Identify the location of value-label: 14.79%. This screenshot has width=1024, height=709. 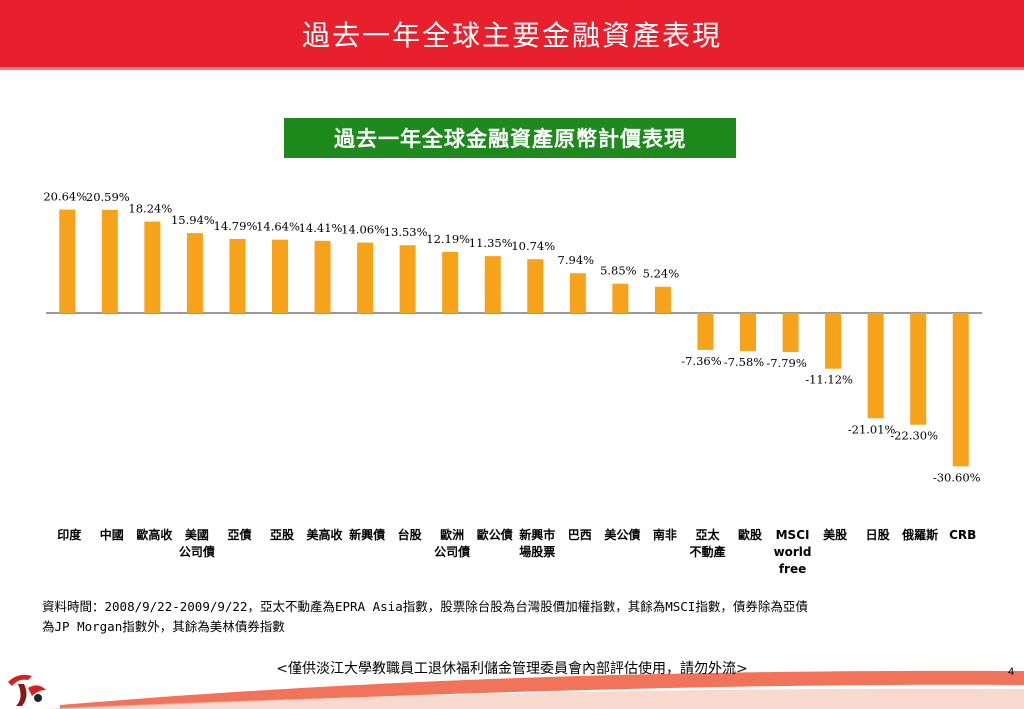
(236, 226).